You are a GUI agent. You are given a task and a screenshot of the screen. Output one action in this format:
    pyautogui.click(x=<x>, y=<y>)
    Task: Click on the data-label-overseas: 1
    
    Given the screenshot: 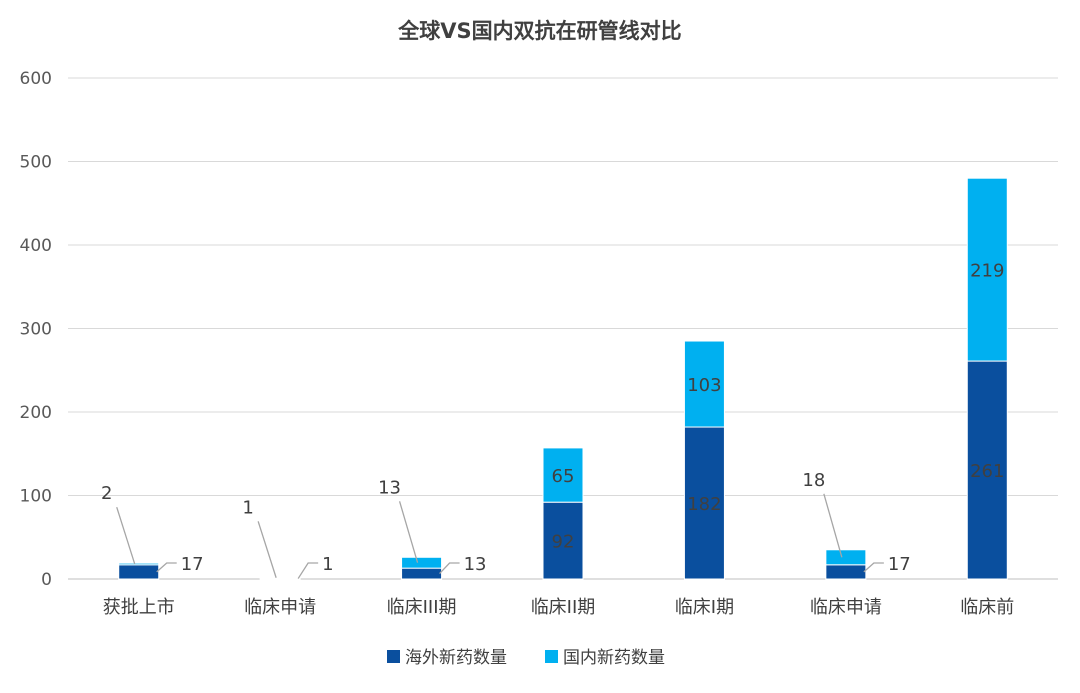 What is the action you would take?
    pyautogui.click(x=327, y=564)
    